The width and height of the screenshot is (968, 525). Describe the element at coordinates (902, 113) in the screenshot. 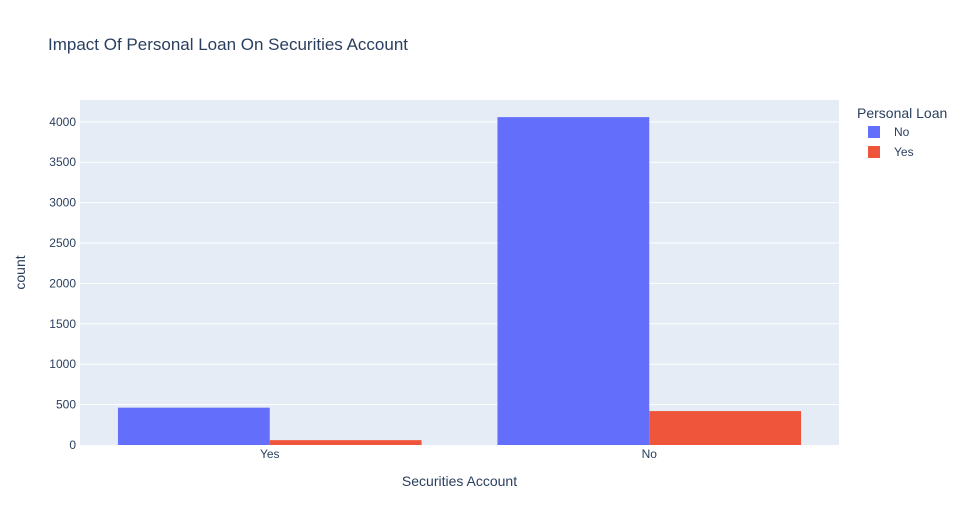

I see `legend-title: Personal Loan` at that location.